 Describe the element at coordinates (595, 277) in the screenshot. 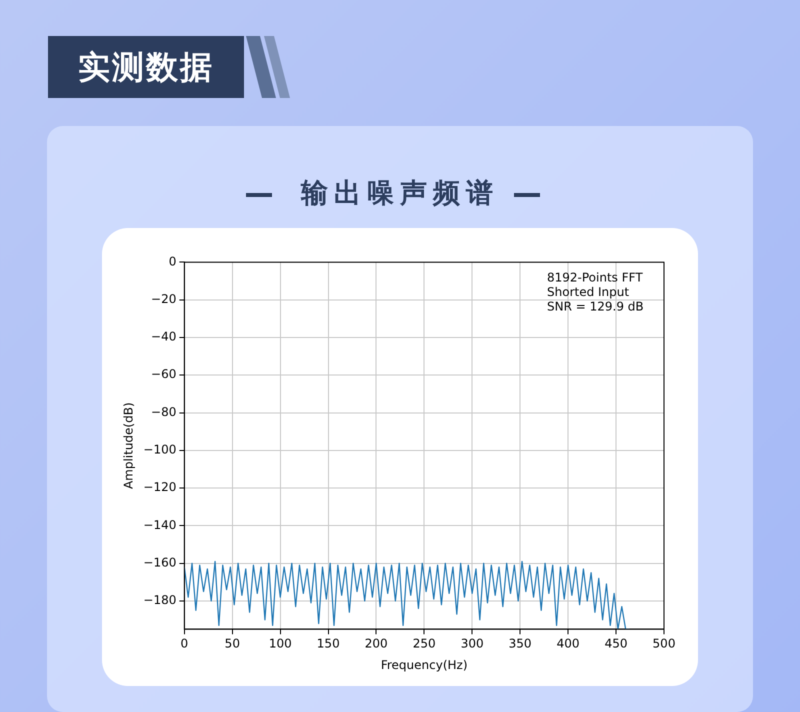

I see `annotation: 8192-Points FFT` at that location.